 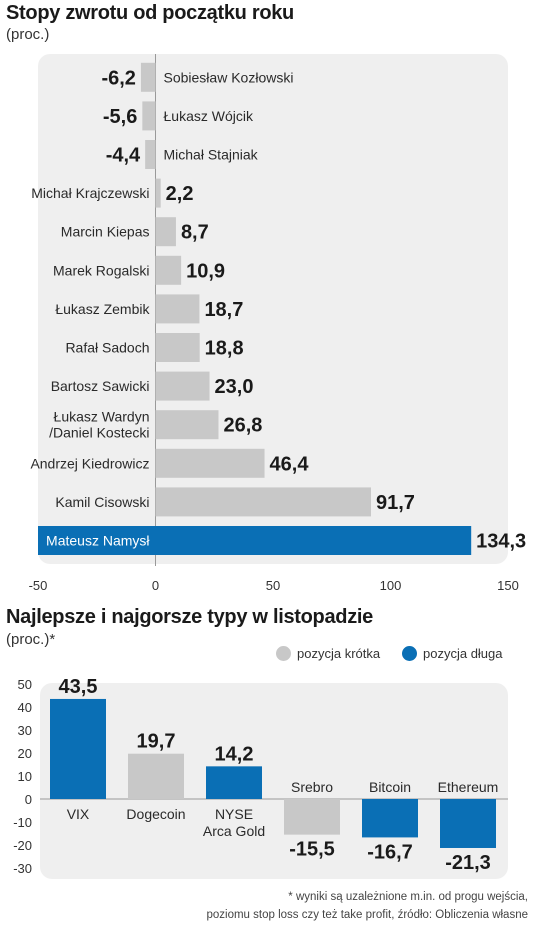 I want to click on chart1-category-label: Marcin Kiepas, so click(x=105, y=232).